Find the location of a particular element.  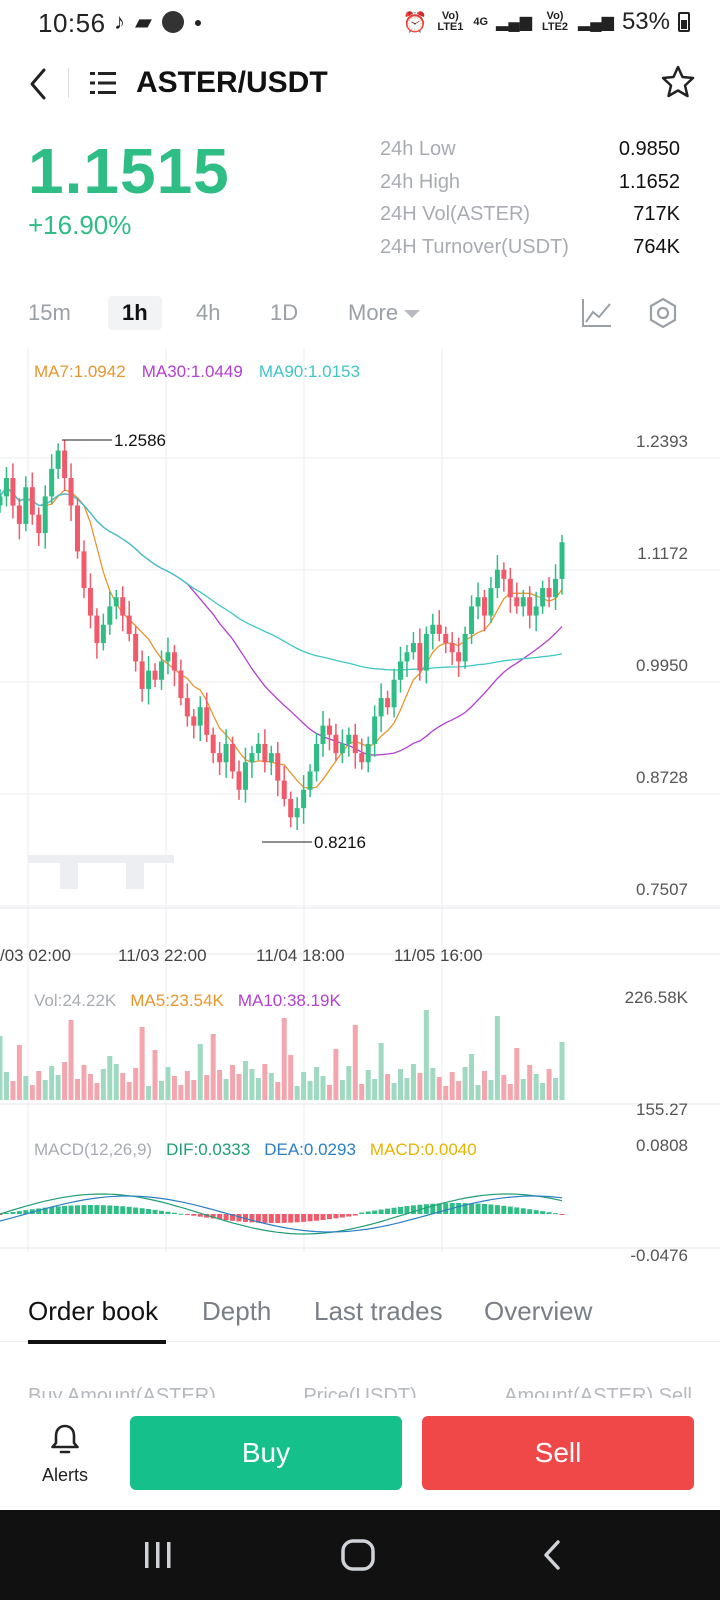

dif-label: DIF:0.0333 is located at coordinates (208, 1149).